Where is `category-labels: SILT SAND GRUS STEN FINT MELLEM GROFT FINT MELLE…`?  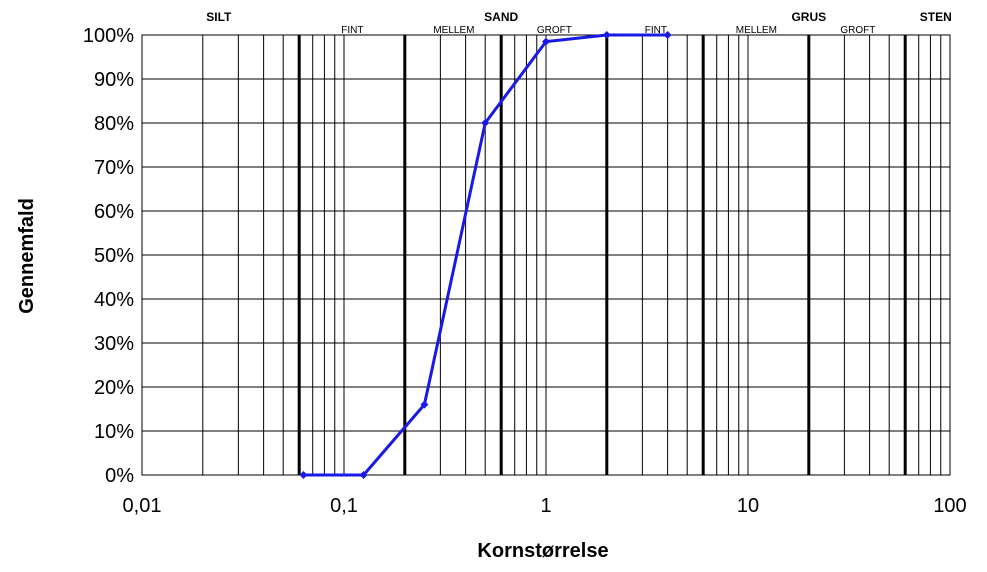
category-labels: SILT SAND GRUS STEN FINT MELLEM GROFT FINT MELLE… is located at coordinates (579, 23).